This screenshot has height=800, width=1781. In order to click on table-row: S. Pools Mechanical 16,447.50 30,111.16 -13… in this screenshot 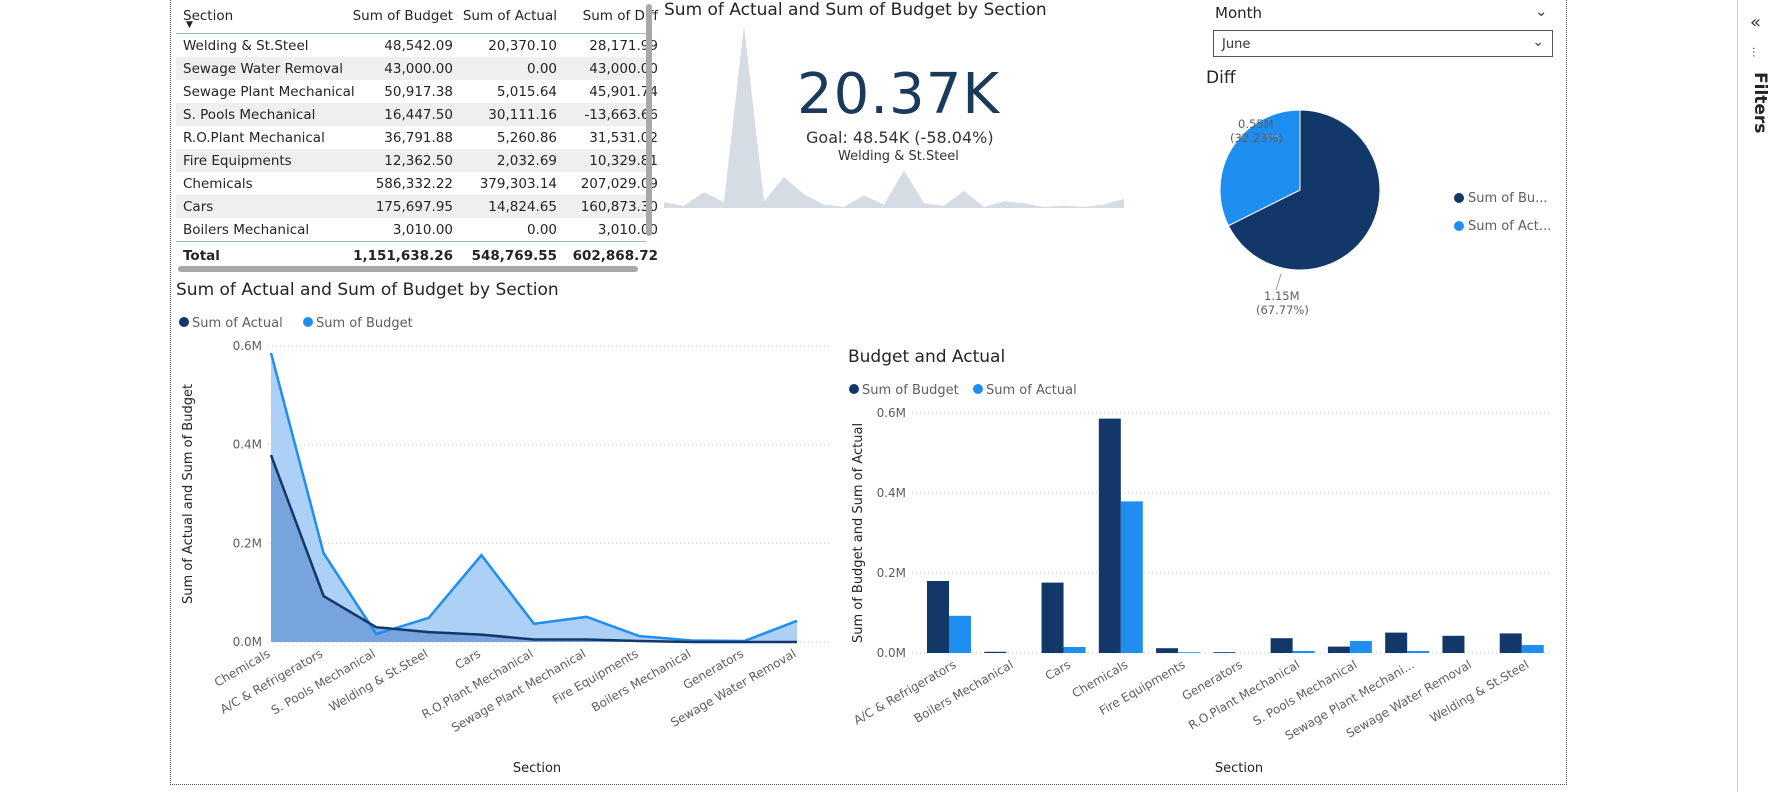, I will do `click(417, 114)`.